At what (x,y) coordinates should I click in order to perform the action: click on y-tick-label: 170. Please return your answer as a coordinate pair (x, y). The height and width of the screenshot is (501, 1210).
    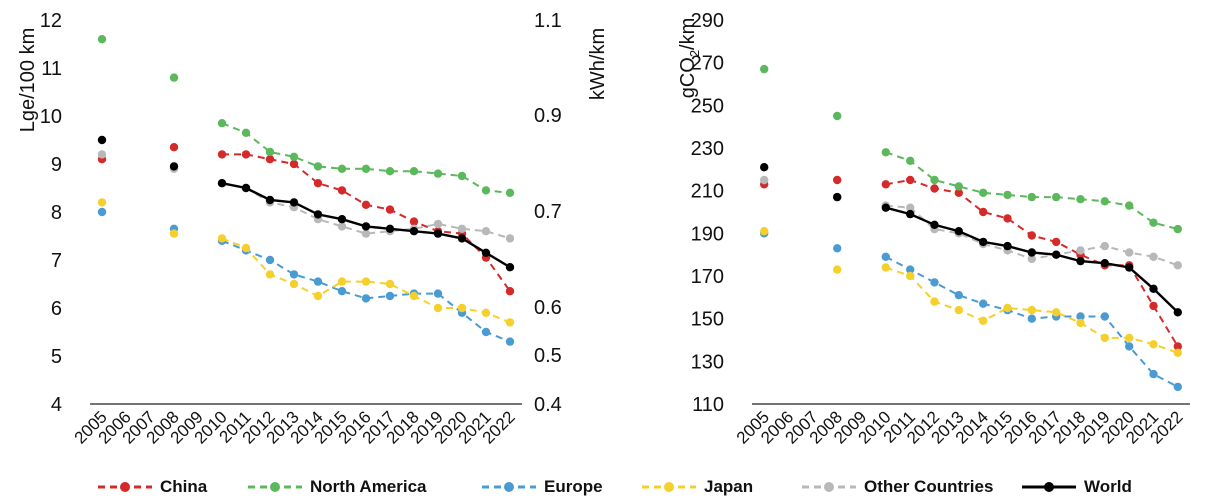
    Looking at the image, I should click on (707, 277).